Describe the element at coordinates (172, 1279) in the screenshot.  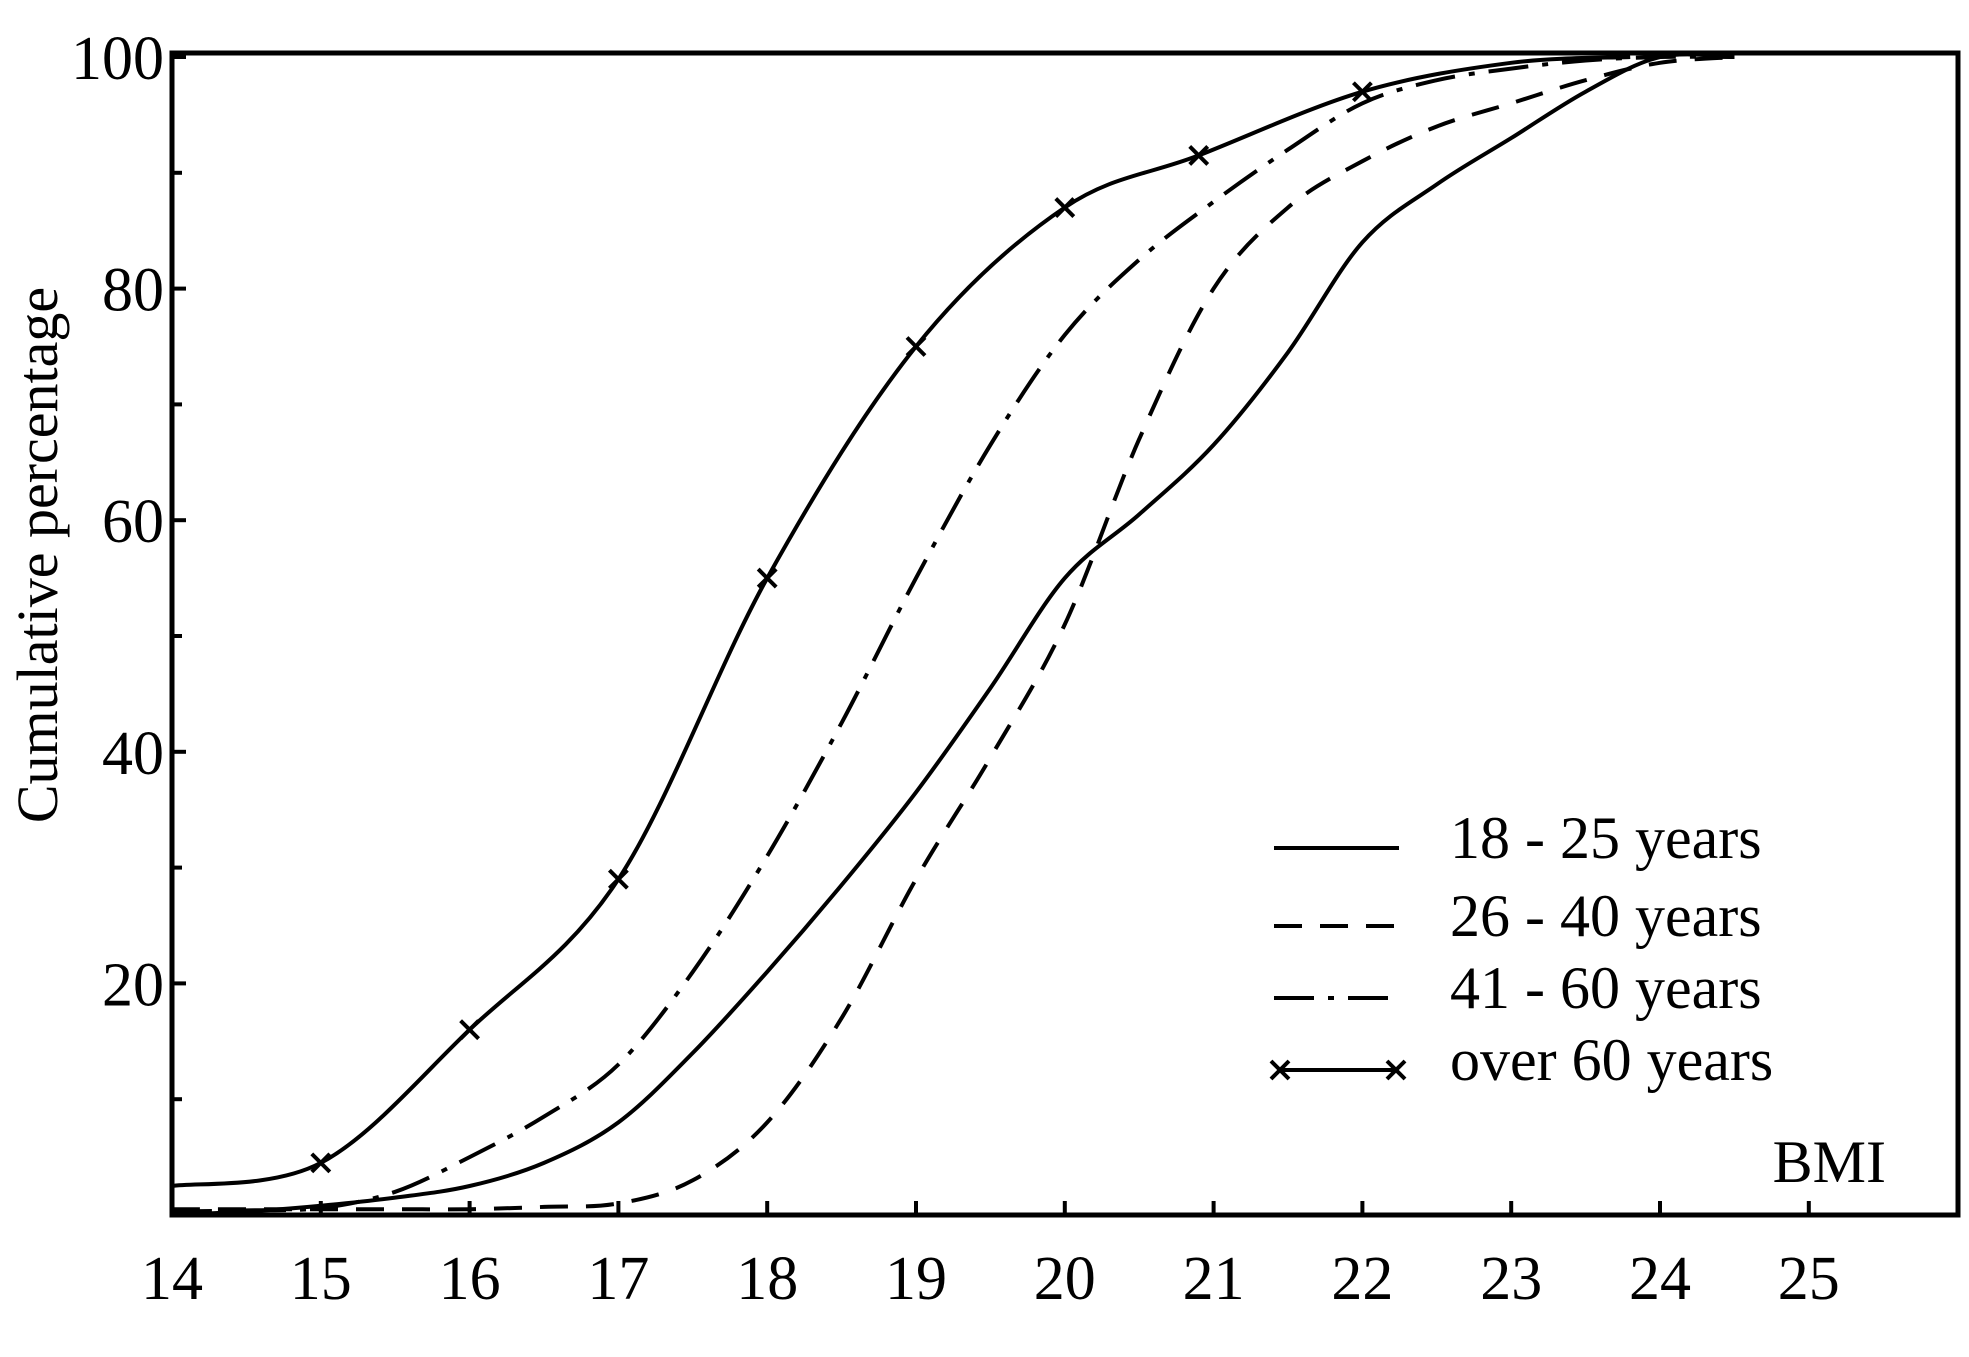
I see `x-tick-label-14: 14` at that location.